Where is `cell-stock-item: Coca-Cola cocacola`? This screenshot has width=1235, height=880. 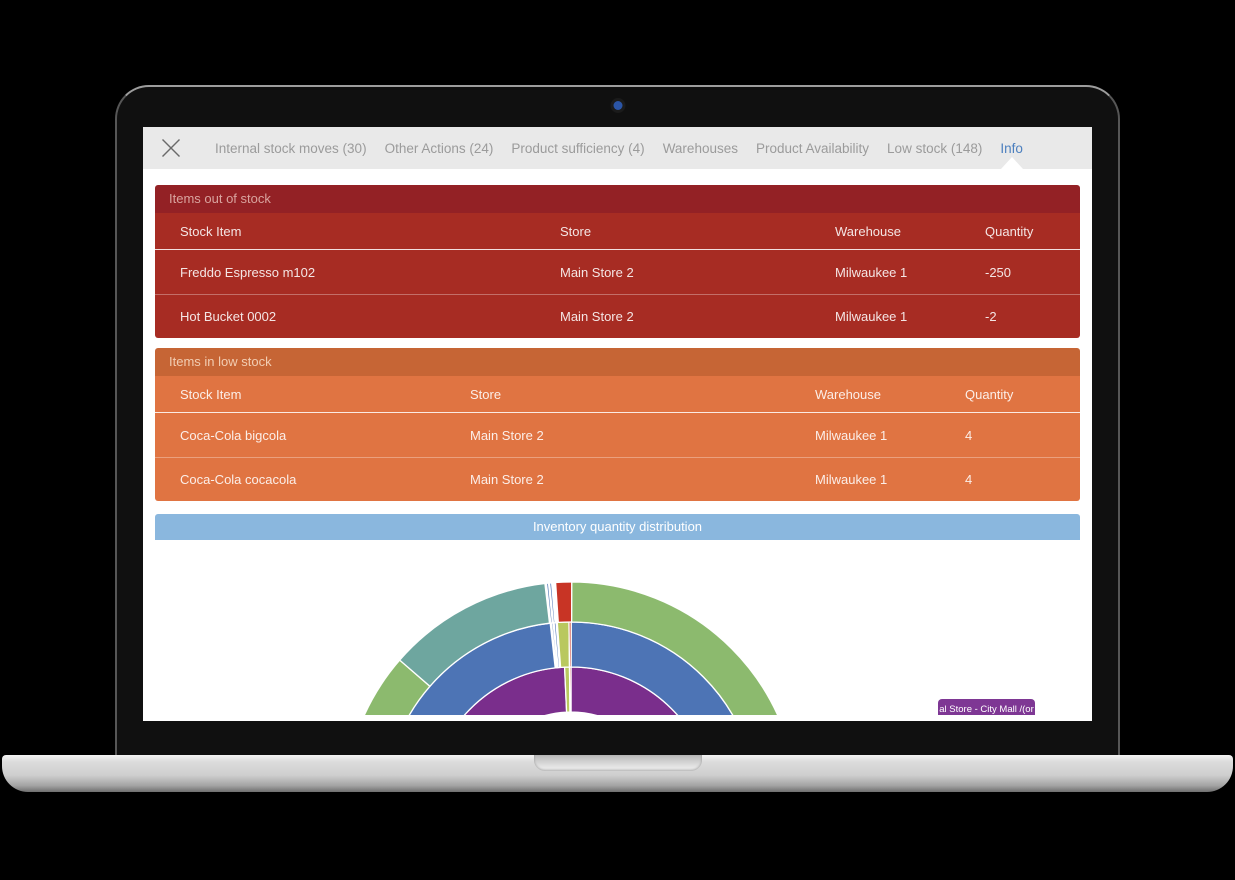 cell-stock-item: Coca-Cola cocacola is located at coordinates (238, 479).